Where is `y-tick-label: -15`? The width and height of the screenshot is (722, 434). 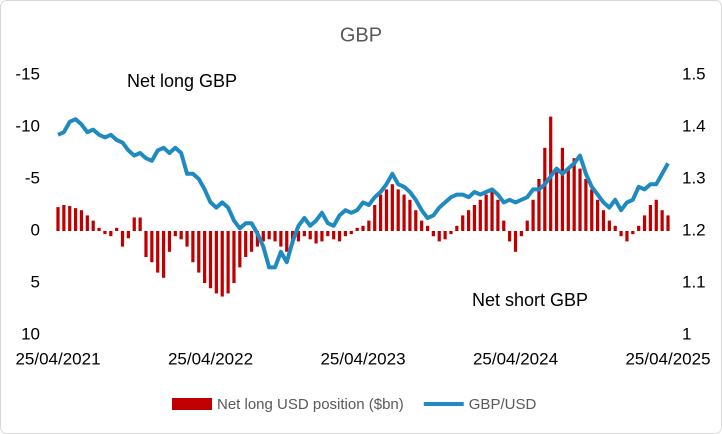 y-tick-label: -15 is located at coordinates (27, 73).